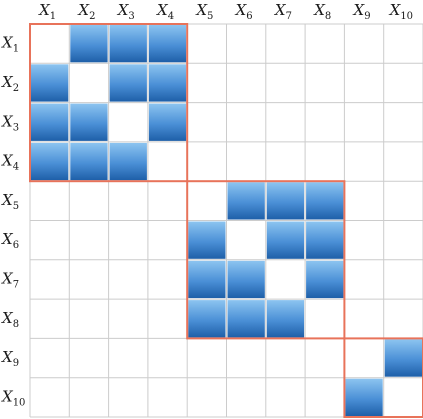 The image size is (423, 419). I want to click on column-label-subscript: 9, so click(367, 16).